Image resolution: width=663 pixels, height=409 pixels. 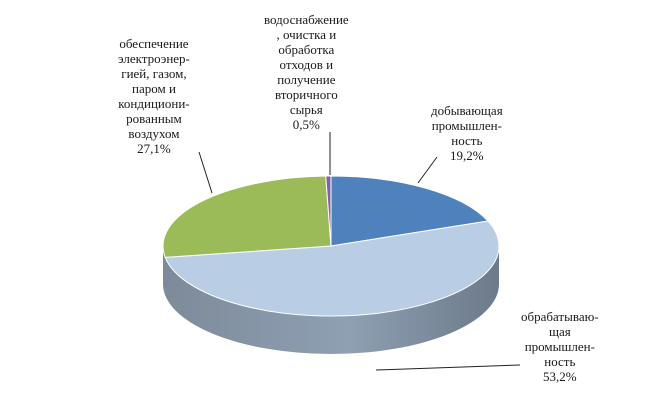 What do you see at coordinates (153, 88) in the screenshot?
I see `slice-label-2-line-3: паром и` at bounding box center [153, 88].